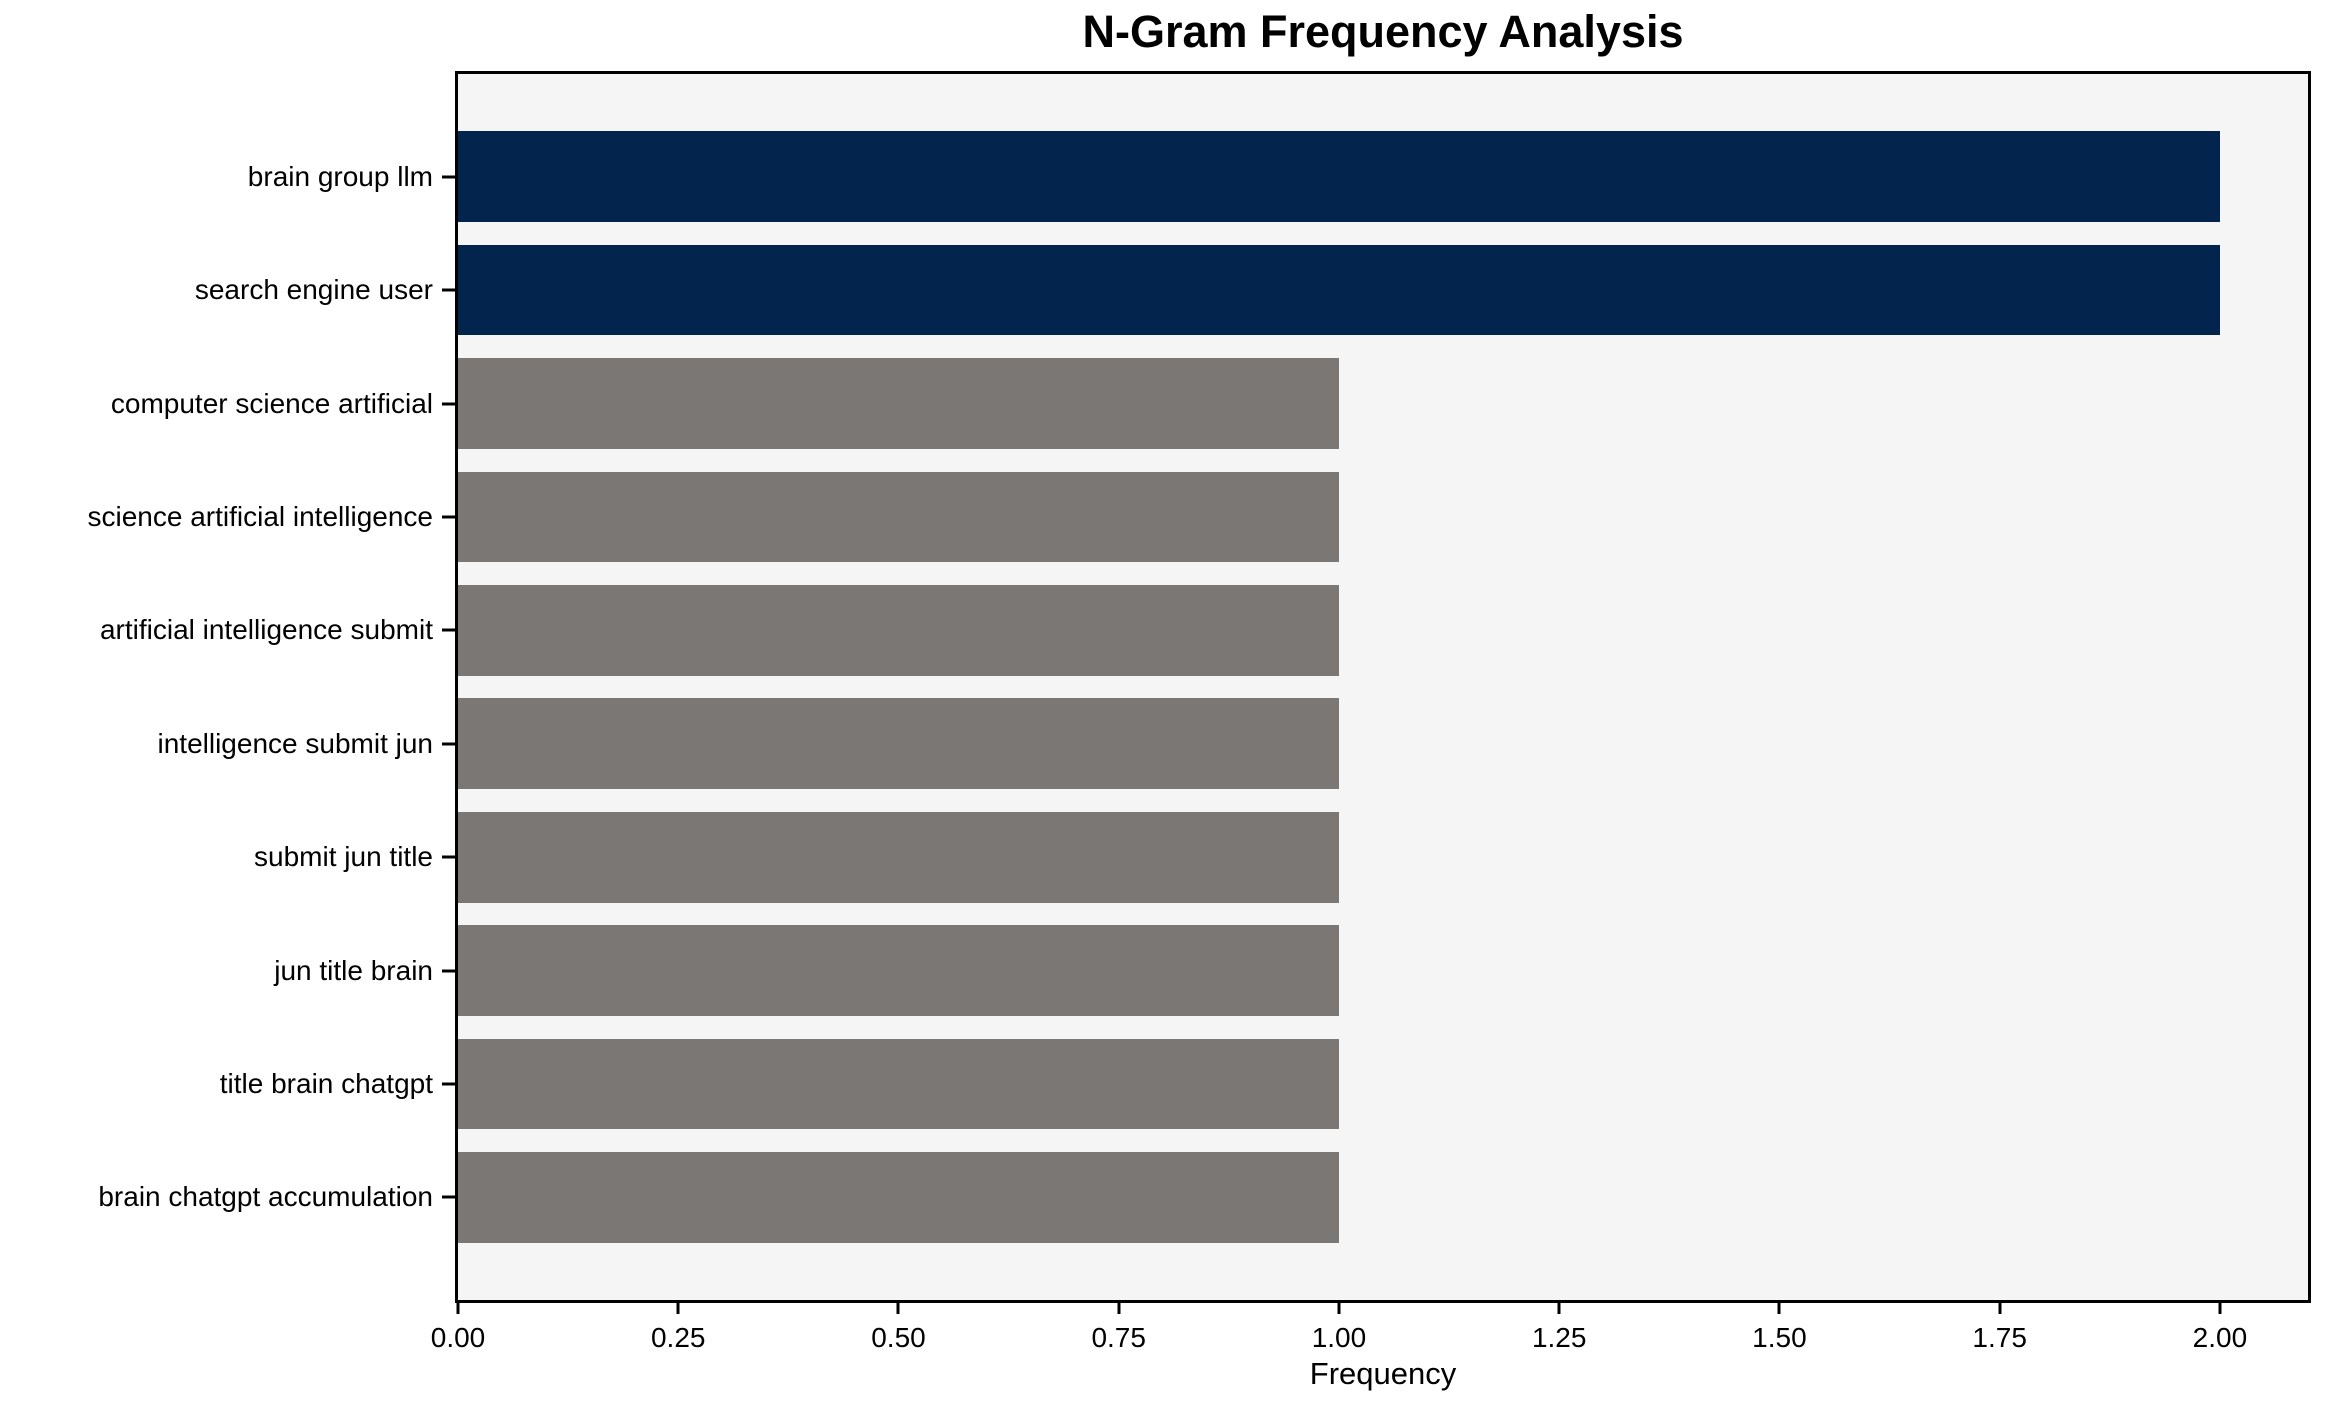 This screenshot has height=1414, width=2330. Describe the element at coordinates (313, 290) in the screenshot. I see `y-tick-label: search engine user` at that location.